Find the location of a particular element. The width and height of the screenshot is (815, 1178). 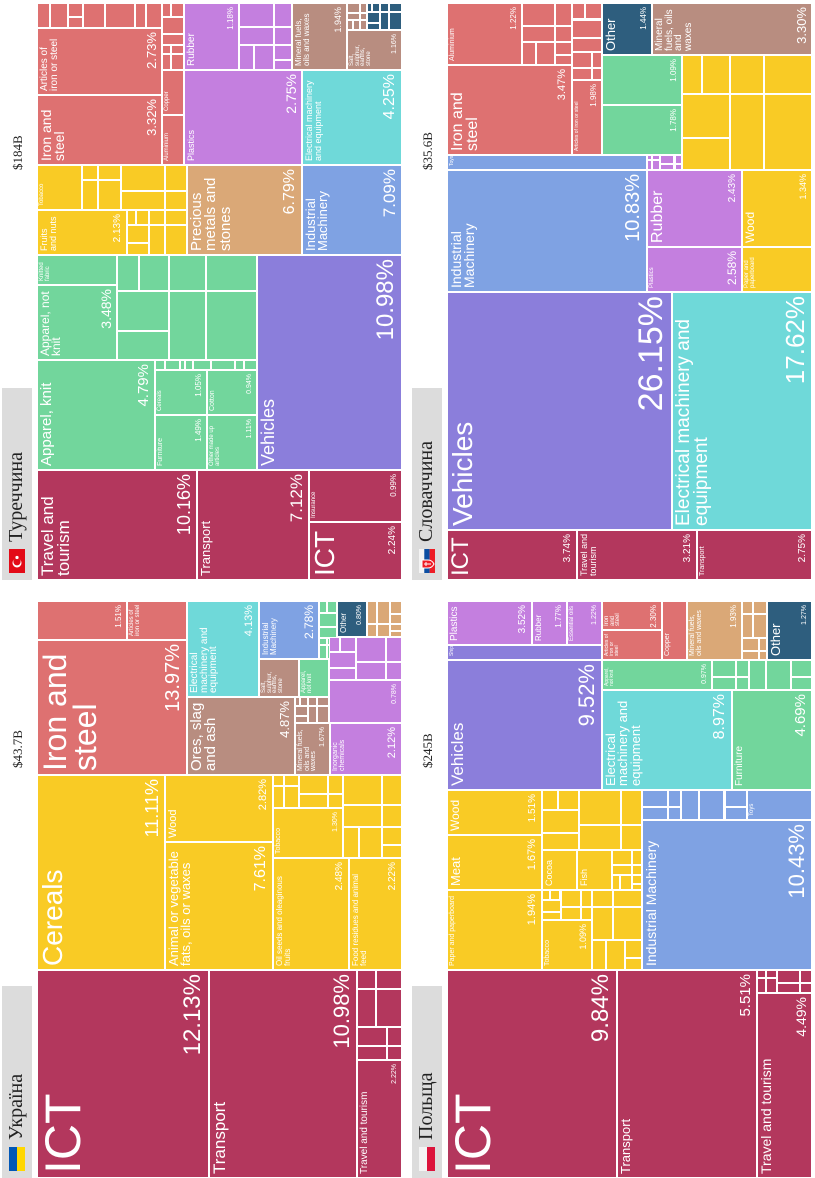

tile: Paper and paperboard 1.94% is located at coordinates (494, 930).